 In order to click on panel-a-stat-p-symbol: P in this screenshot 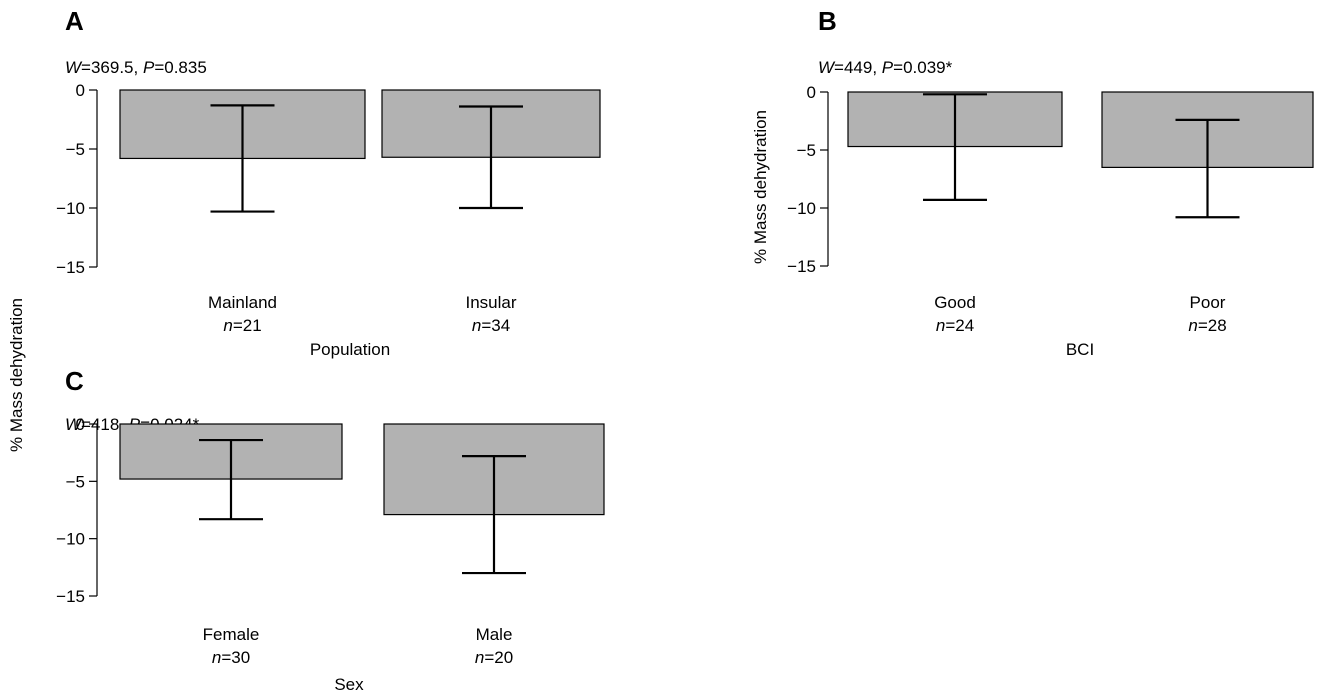, I will do `click(149, 67)`.